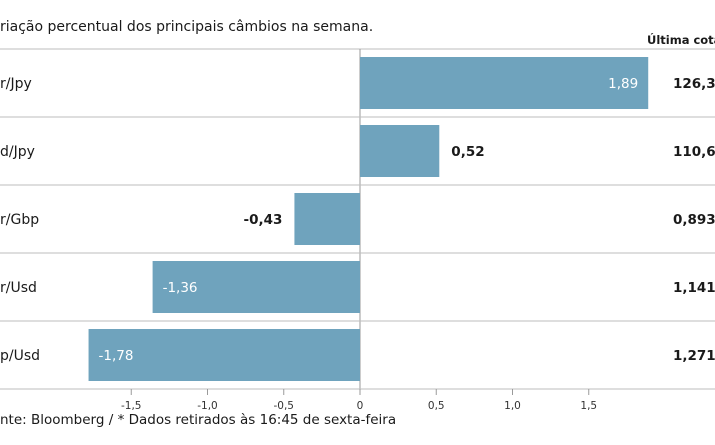  I want to click on last-quote-value: 0,89361, so click(694, 220).